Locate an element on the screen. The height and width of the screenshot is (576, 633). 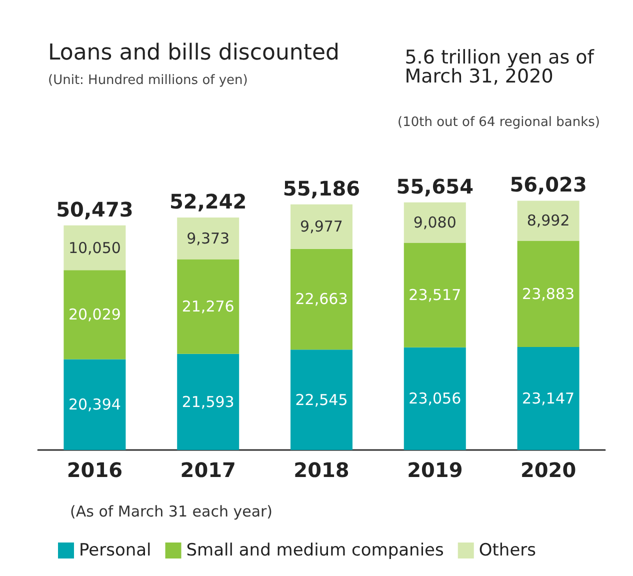
data-label: 23,883 is located at coordinates (548, 293).